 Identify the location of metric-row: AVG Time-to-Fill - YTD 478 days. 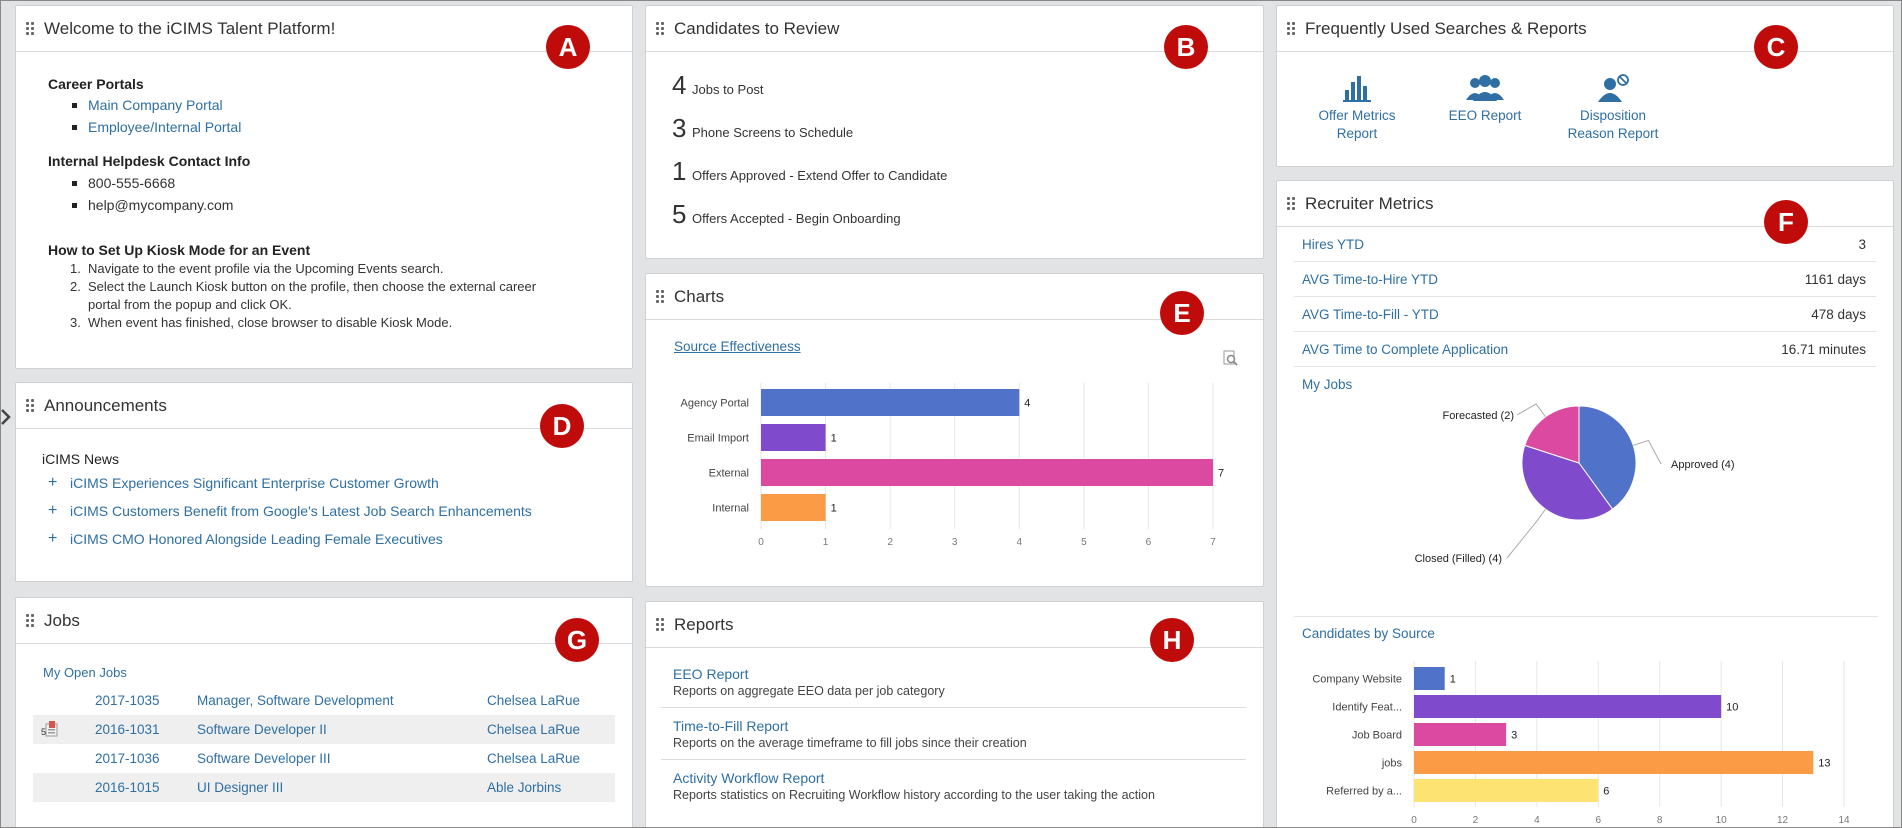
(1585, 314).